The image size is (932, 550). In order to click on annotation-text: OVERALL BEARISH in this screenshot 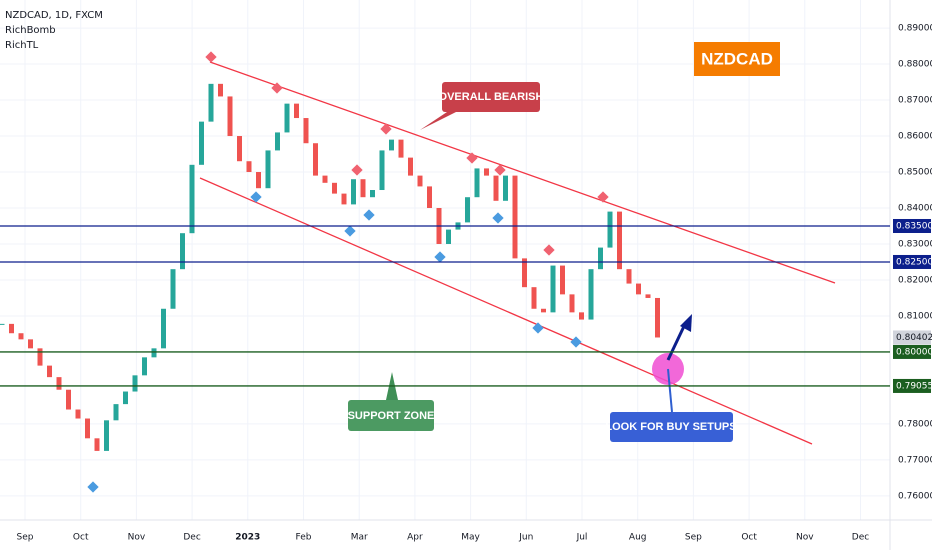, I will do `click(491, 97)`.